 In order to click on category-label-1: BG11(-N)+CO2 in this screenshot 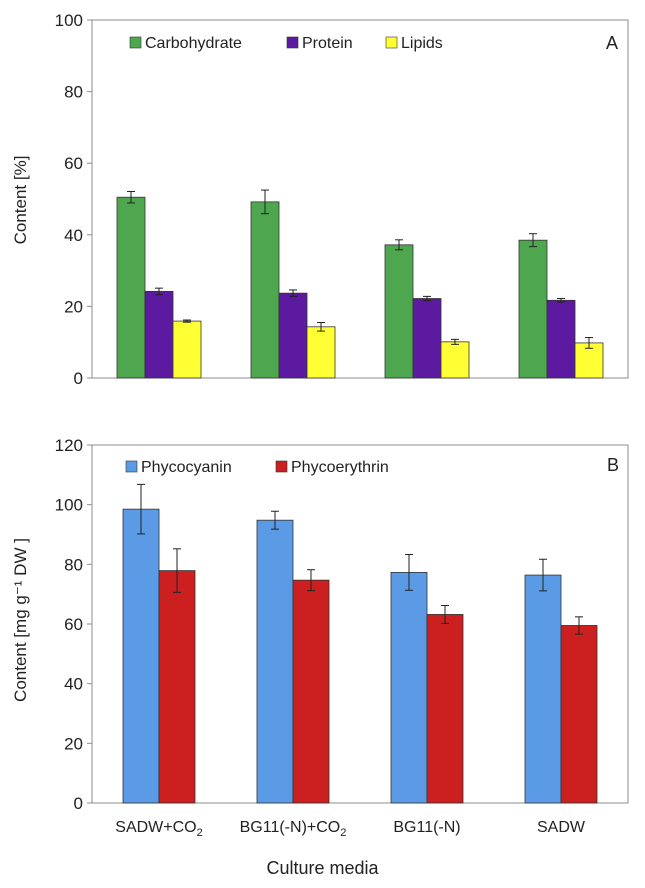, I will do `click(293, 829)`.